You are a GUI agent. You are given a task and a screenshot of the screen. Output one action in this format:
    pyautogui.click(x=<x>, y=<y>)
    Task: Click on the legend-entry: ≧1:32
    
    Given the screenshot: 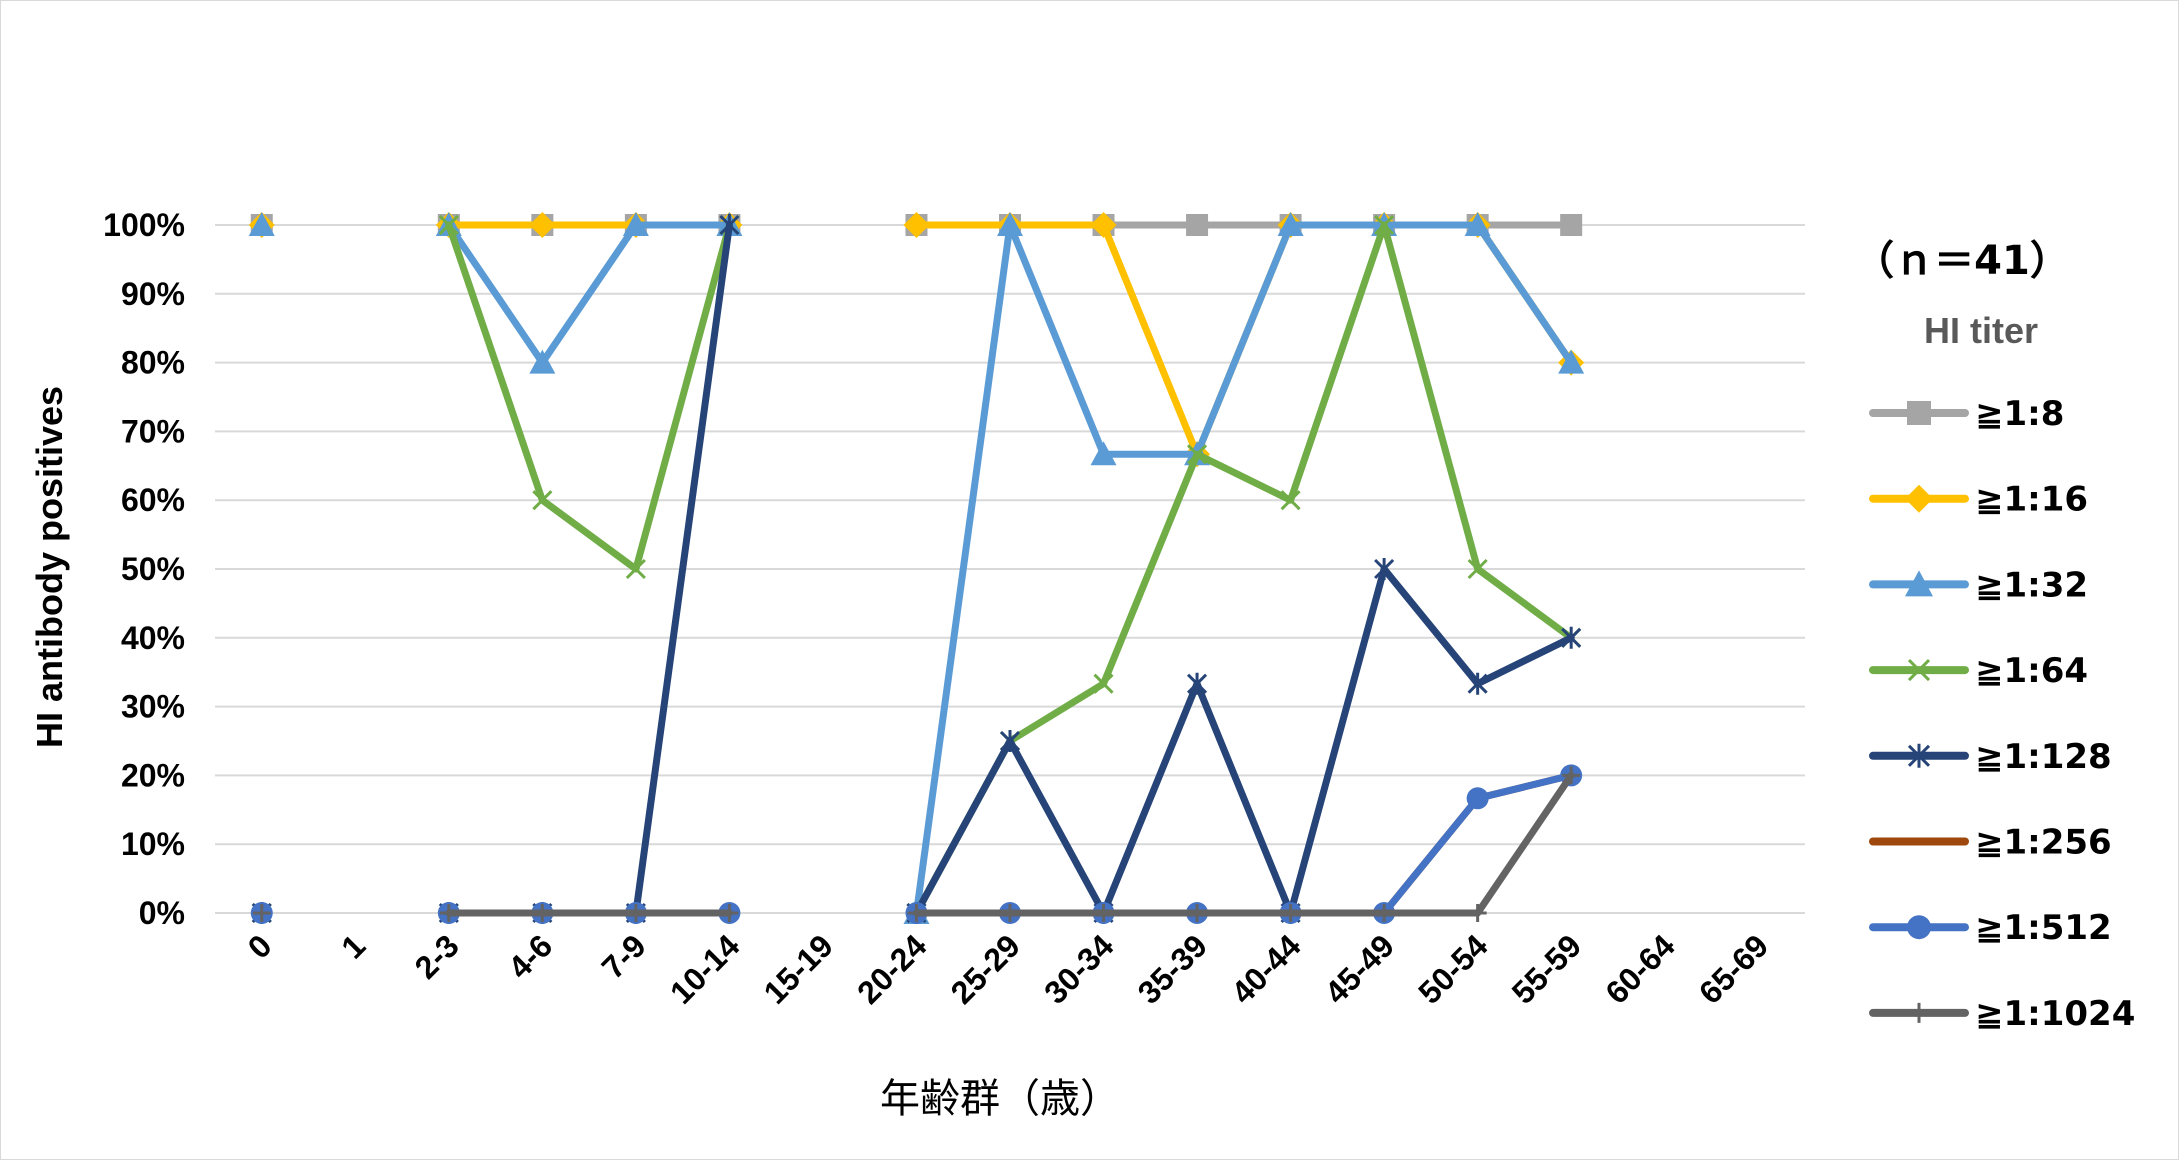 What is the action you would take?
    pyautogui.click(x=1978, y=585)
    